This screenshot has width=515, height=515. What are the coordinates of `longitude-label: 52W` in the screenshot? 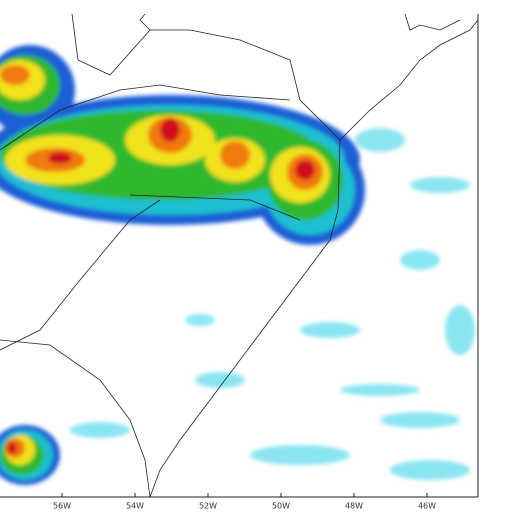 It's located at (208, 506).